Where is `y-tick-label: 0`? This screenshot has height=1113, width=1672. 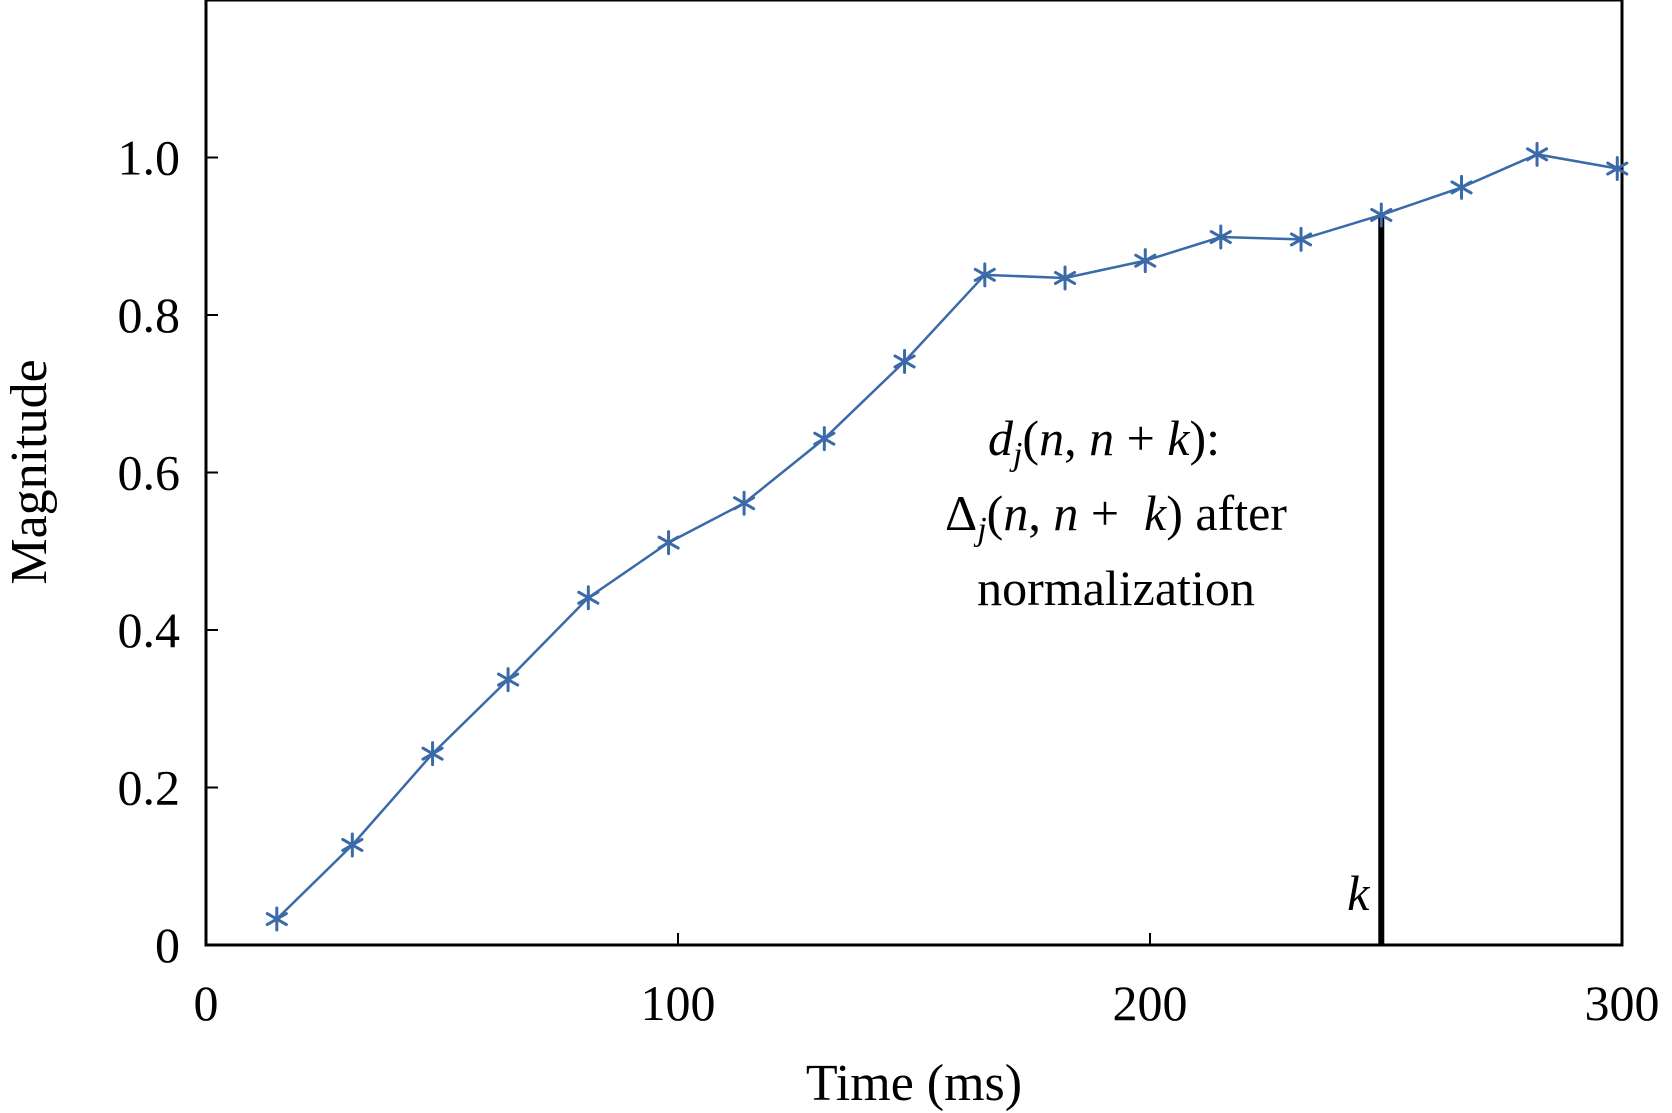 y-tick-label: 0 is located at coordinates (167, 945).